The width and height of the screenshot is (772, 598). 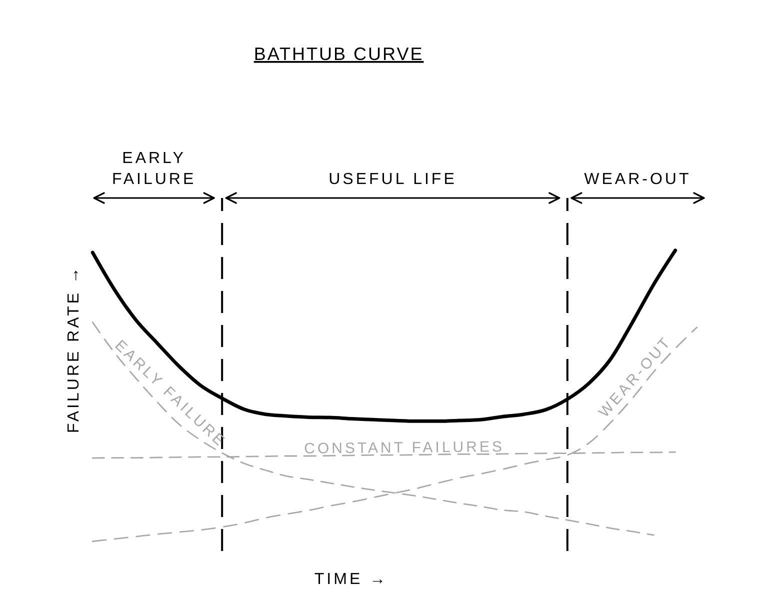 What do you see at coordinates (154, 169) in the screenshot?
I see `text: EARLY FAILURE` at bounding box center [154, 169].